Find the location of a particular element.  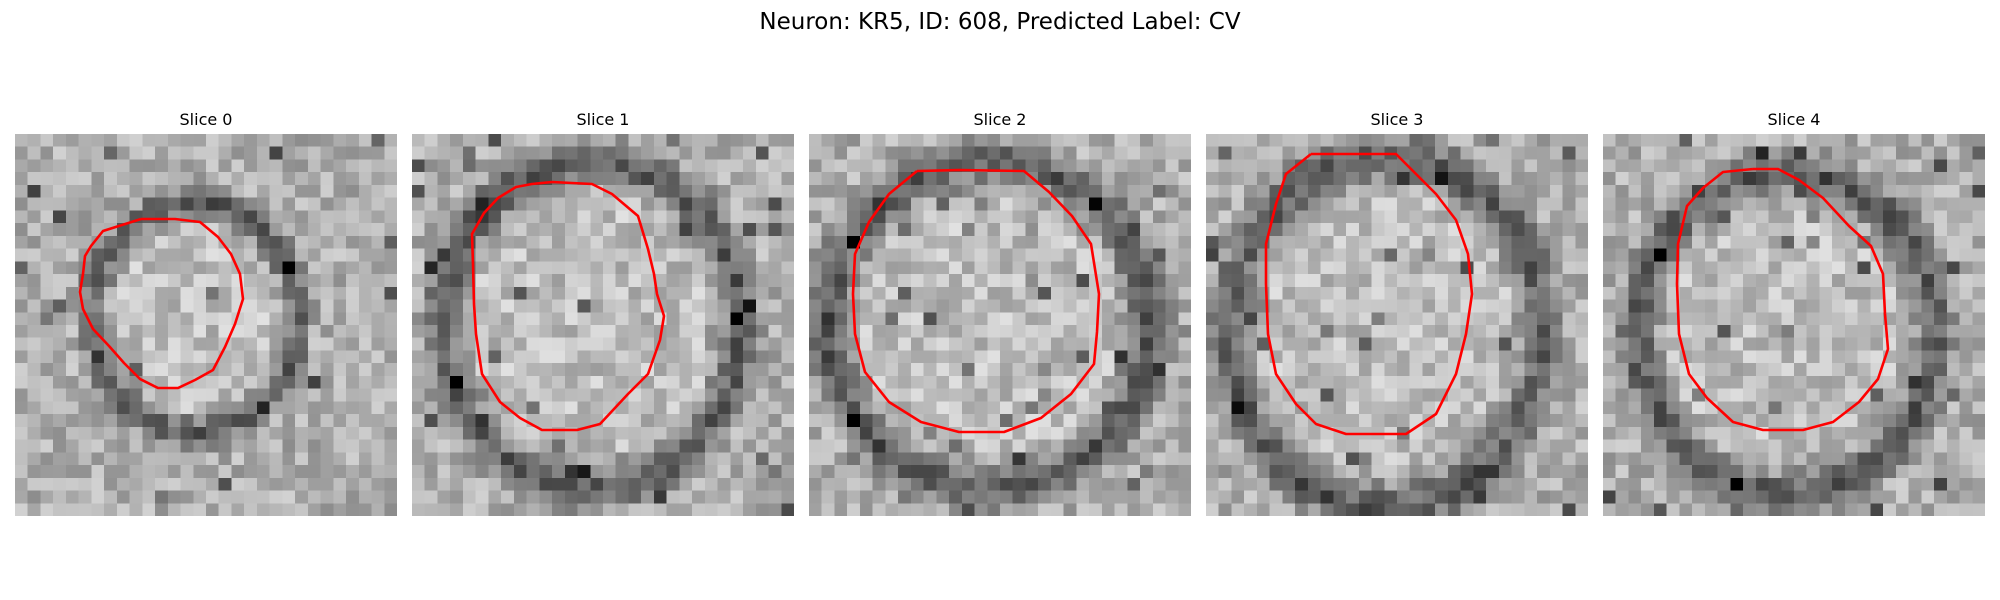

slice-title-0: Slice 0 is located at coordinates (206, 119).